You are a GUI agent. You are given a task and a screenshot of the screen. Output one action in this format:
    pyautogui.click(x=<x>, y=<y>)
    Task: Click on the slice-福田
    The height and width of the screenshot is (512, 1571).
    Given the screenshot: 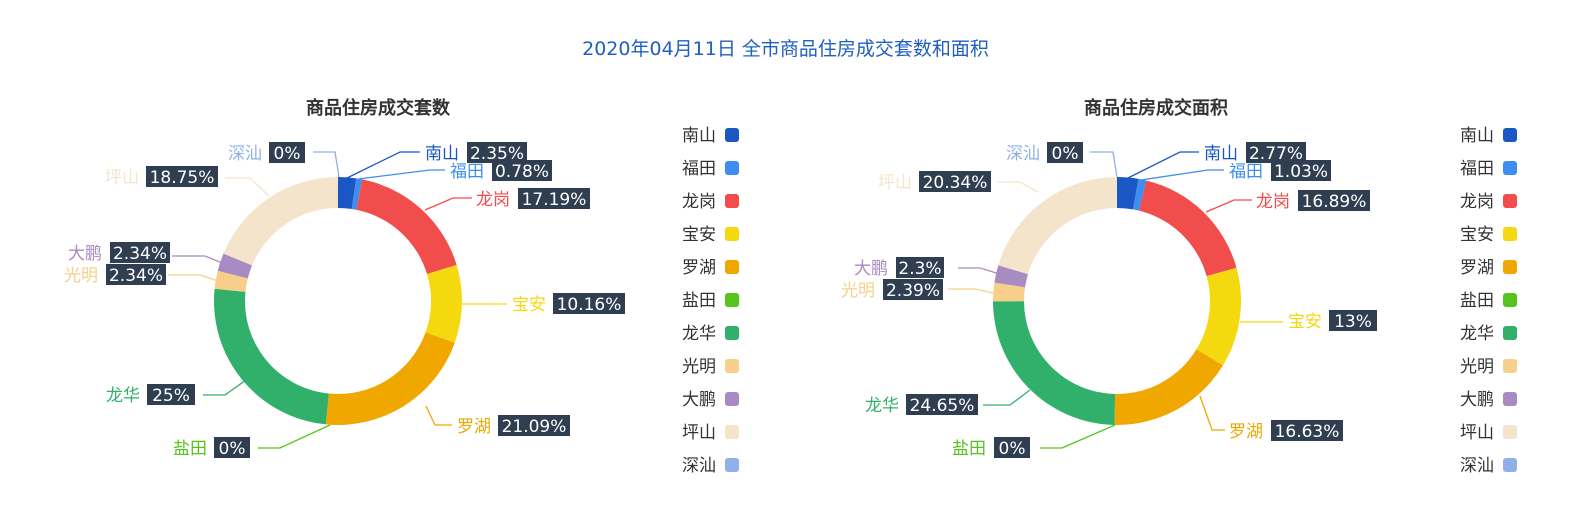 What is the action you would take?
    pyautogui.click(x=1140, y=194)
    